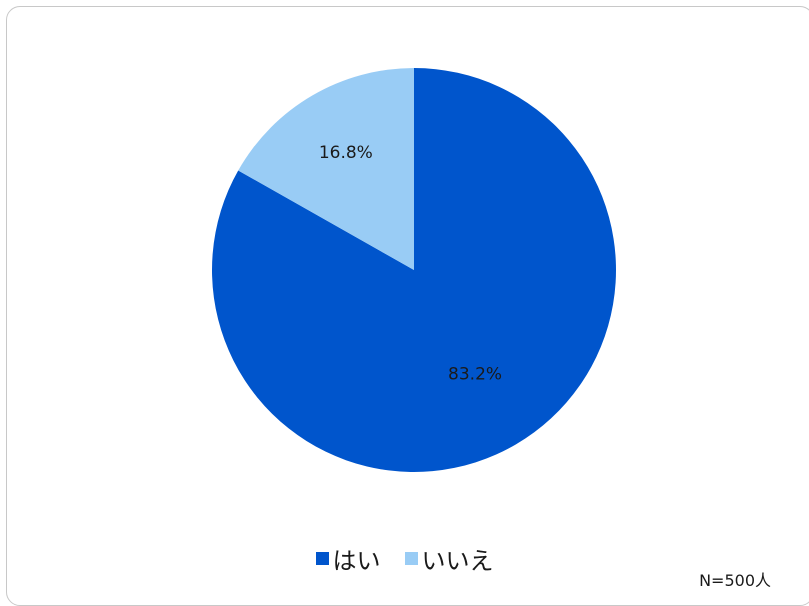 The height and width of the screenshot is (606, 809). I want to click on legend-entry-yes: はい, so click(348, 558).